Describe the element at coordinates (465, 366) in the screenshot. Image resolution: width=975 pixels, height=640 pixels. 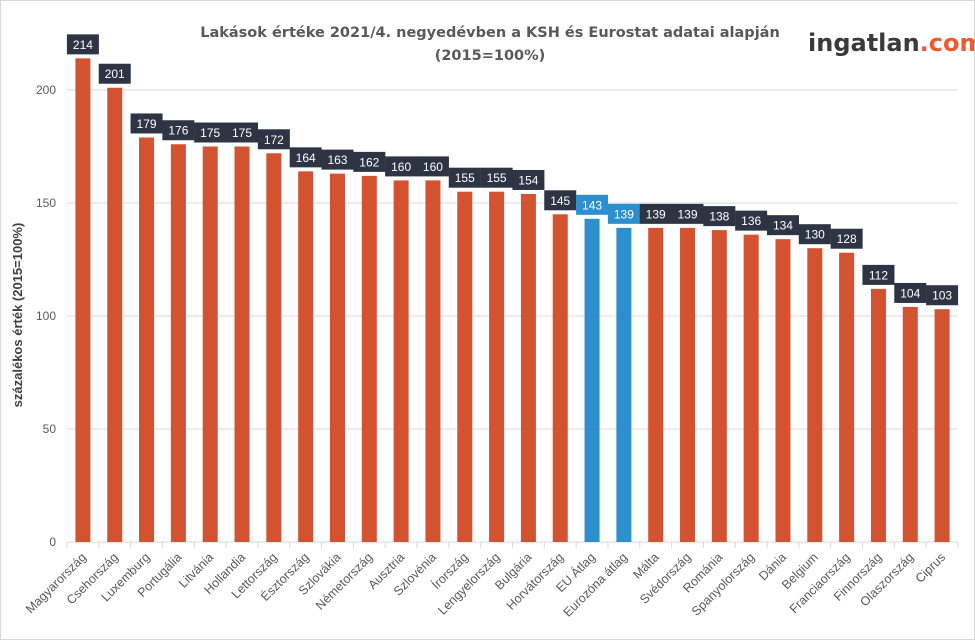
I see `bar-Írország` at that location.